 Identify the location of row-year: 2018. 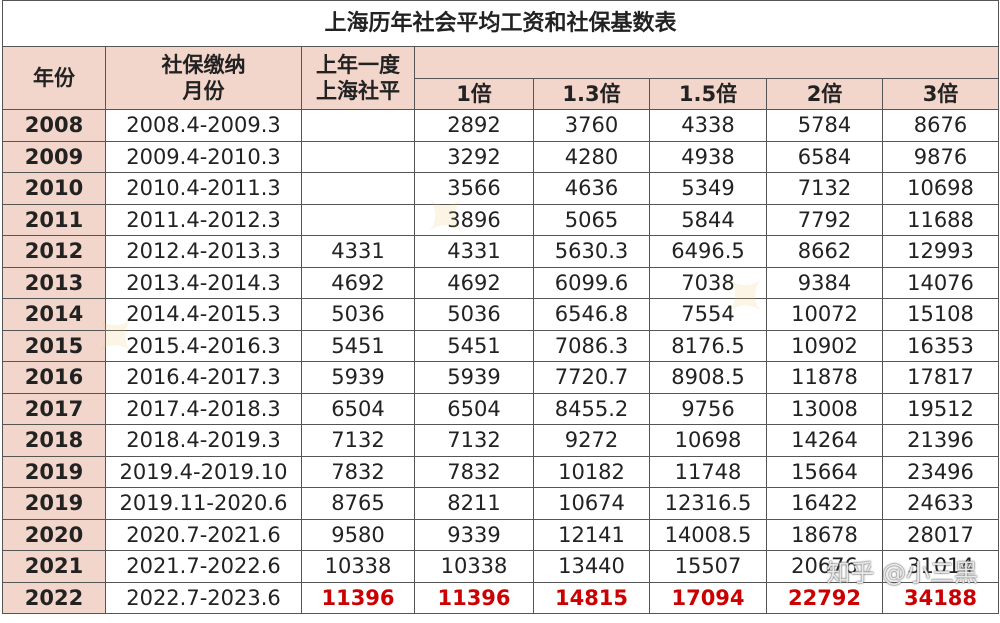
(54, 440).